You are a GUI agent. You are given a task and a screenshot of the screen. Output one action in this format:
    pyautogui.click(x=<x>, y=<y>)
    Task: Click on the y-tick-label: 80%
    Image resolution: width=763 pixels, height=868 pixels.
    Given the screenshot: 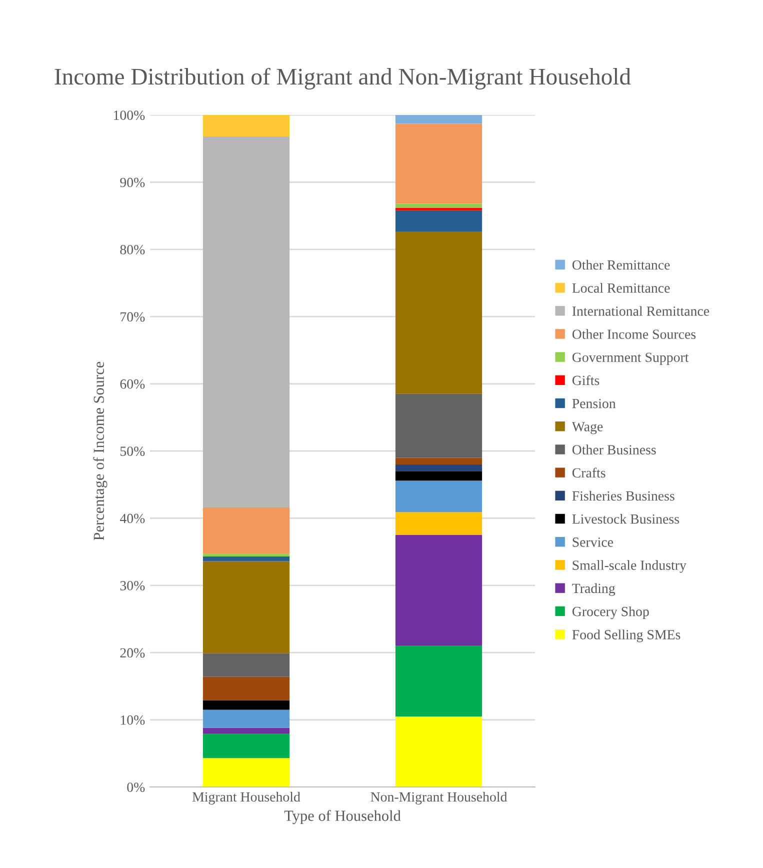 What is the action you would take?
    pyautogui.click(x=132, y=249)
    